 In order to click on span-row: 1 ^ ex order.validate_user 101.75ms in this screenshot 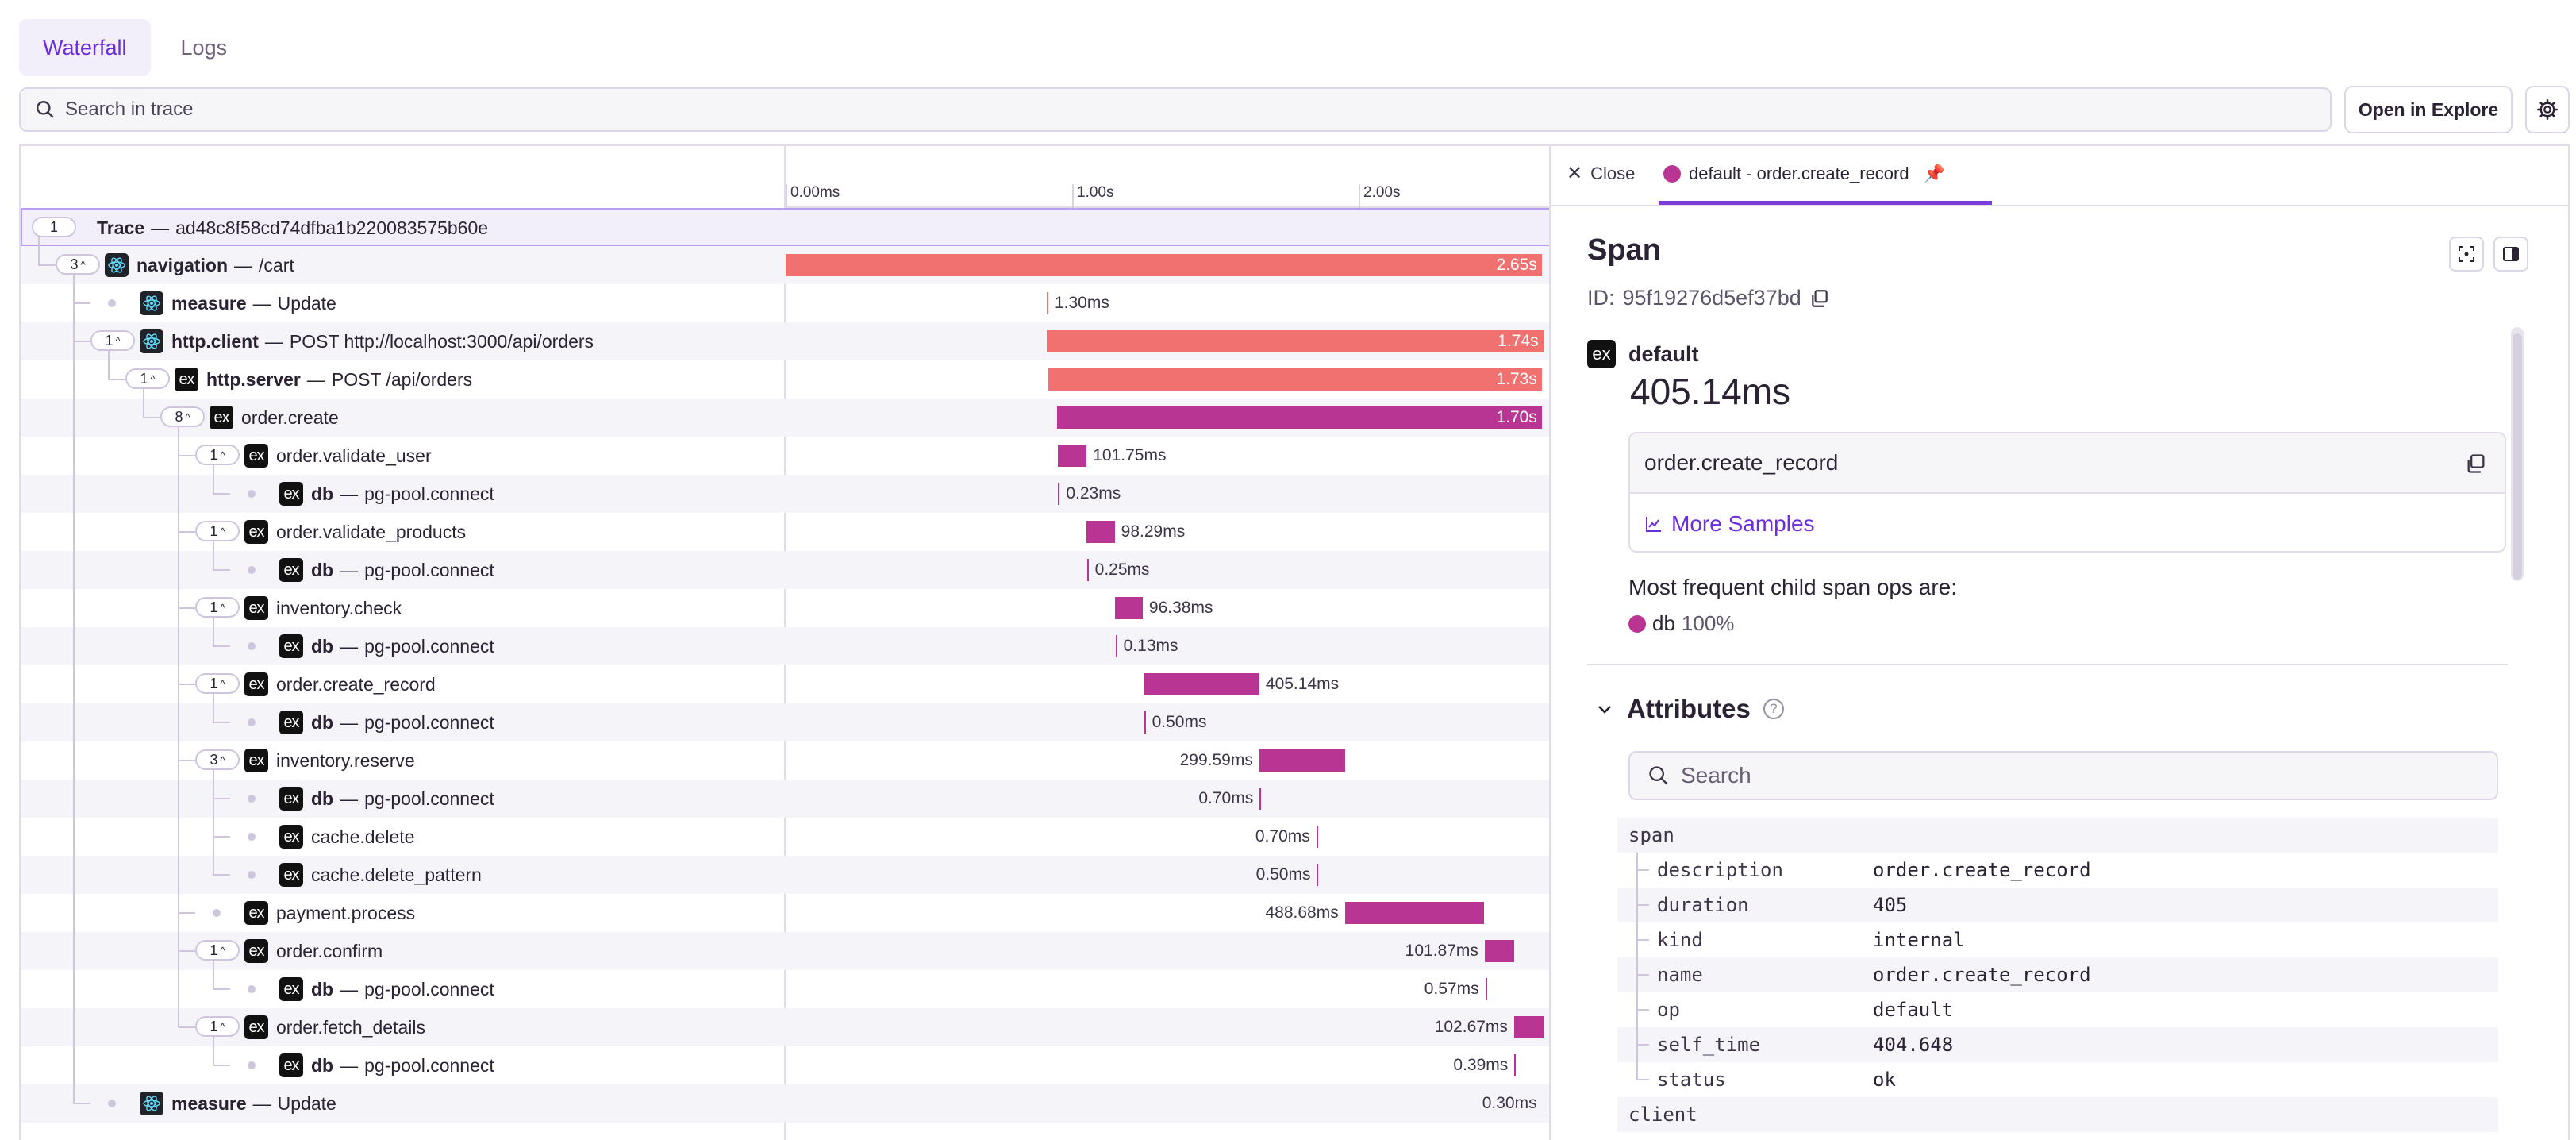, I will do `click(785, 456)`.